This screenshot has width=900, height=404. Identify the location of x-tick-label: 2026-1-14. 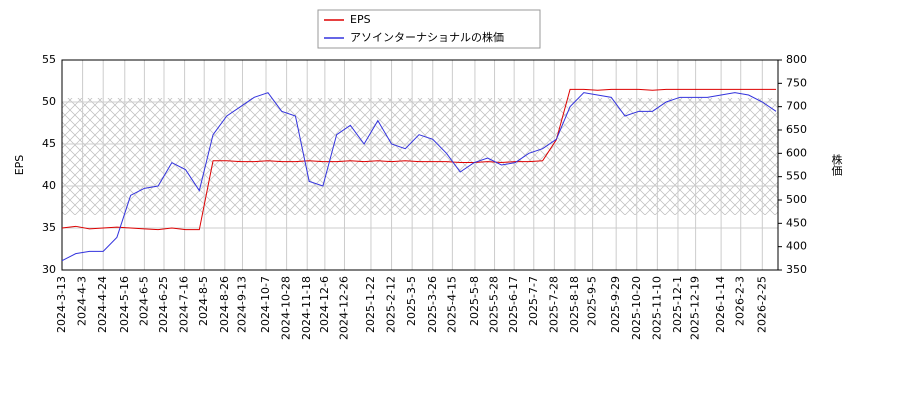
(720, 304).